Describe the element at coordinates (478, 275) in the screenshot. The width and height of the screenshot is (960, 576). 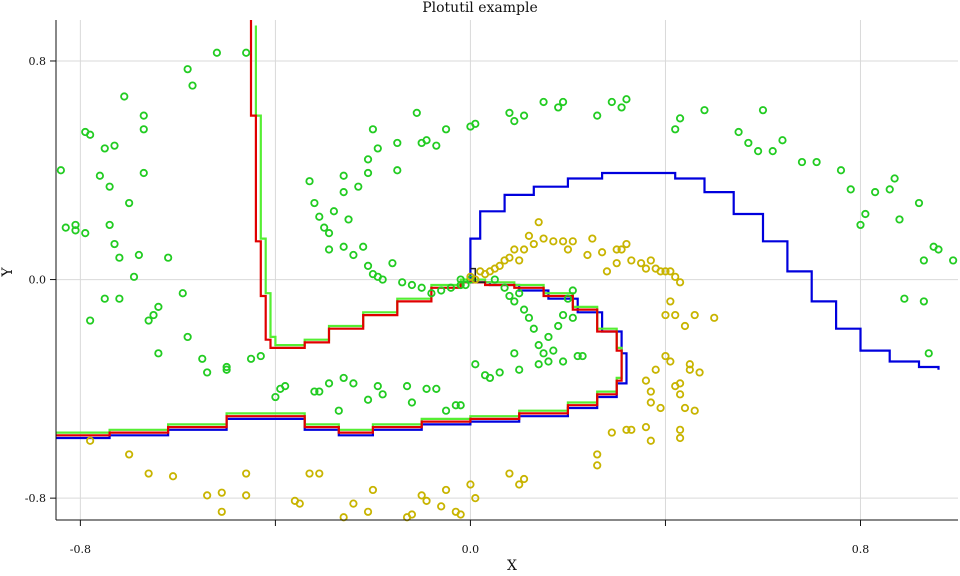
I see `boundary-line` at that location.